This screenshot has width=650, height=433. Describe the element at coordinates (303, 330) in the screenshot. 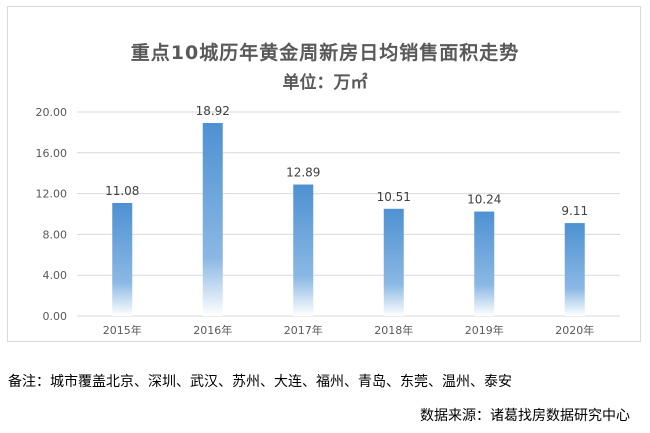

I see `x-tick-label: 2017年` at that location.